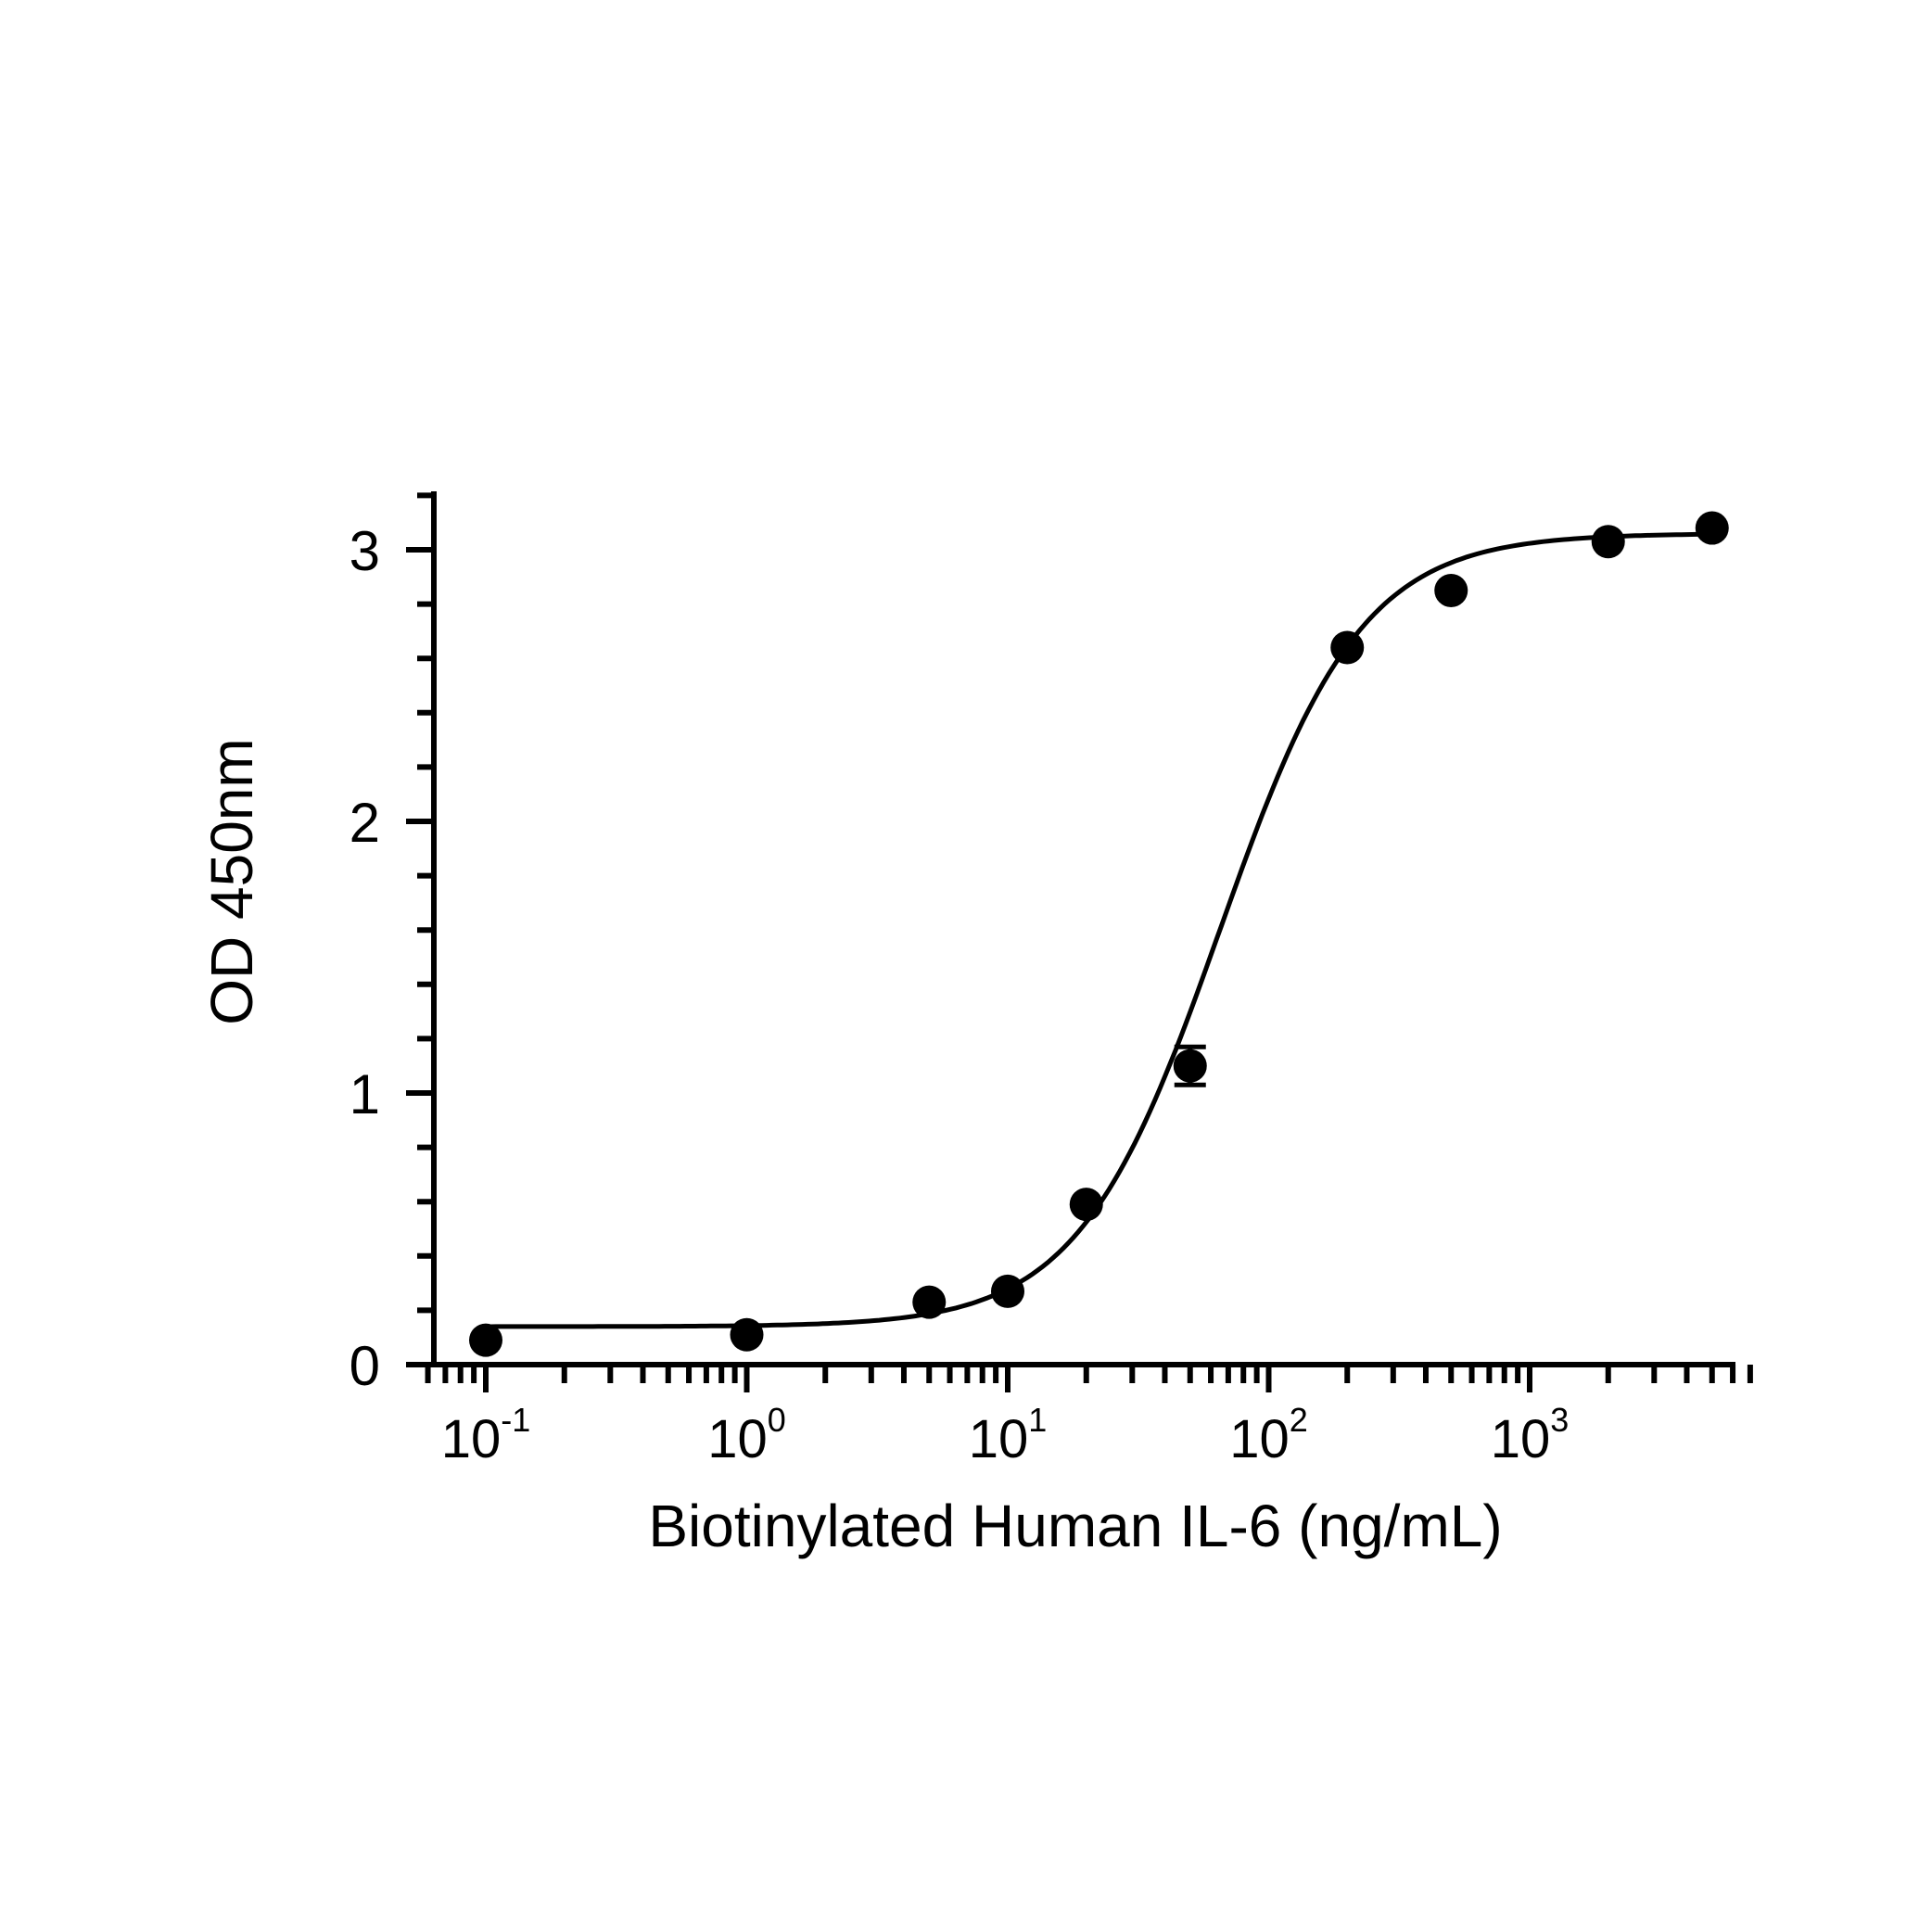 The width and height of the screenshot is (1932, 1932). Describe the element at coordinates (1008, 1435) in the screenshot. I see `x-tick-label: 10¹` at that location.